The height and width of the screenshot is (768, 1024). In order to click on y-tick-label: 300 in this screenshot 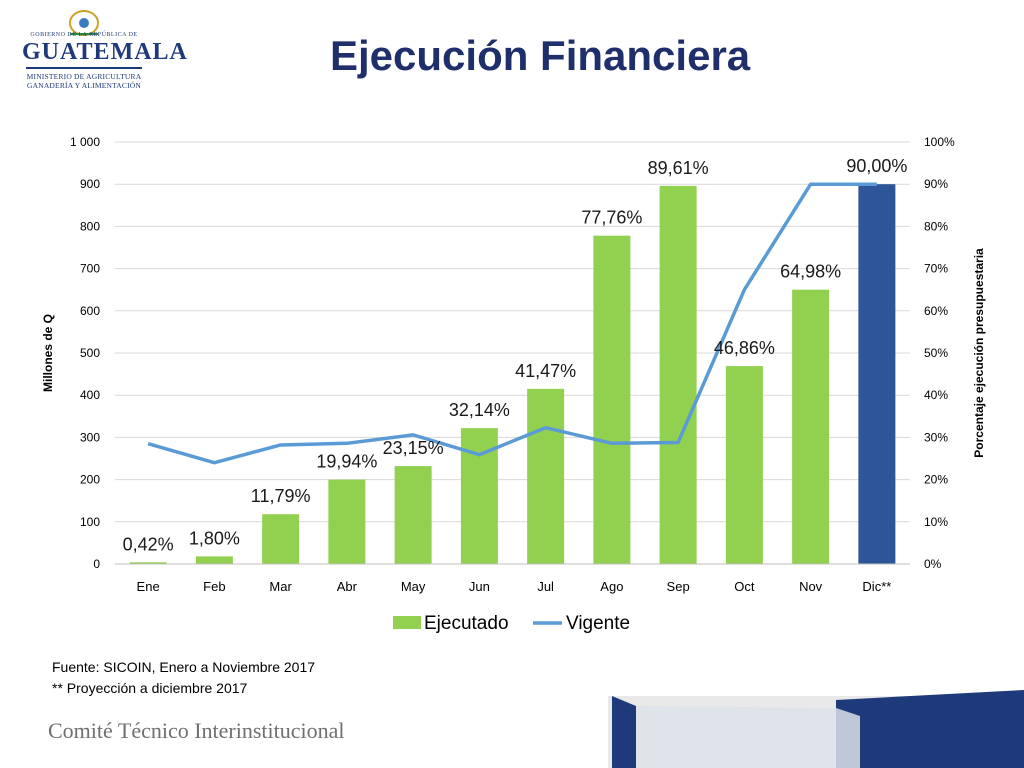, I will do `click(90, 437)`.